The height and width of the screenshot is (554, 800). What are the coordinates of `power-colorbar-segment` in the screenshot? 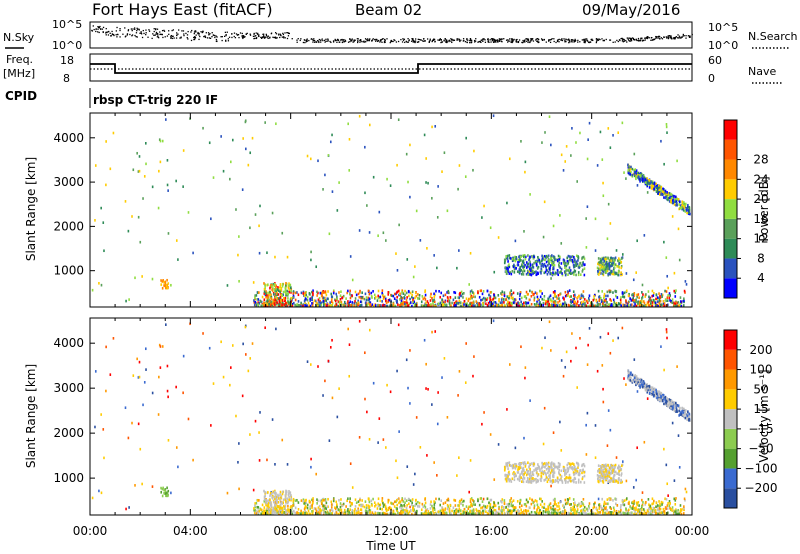 It's located at (730, 268).